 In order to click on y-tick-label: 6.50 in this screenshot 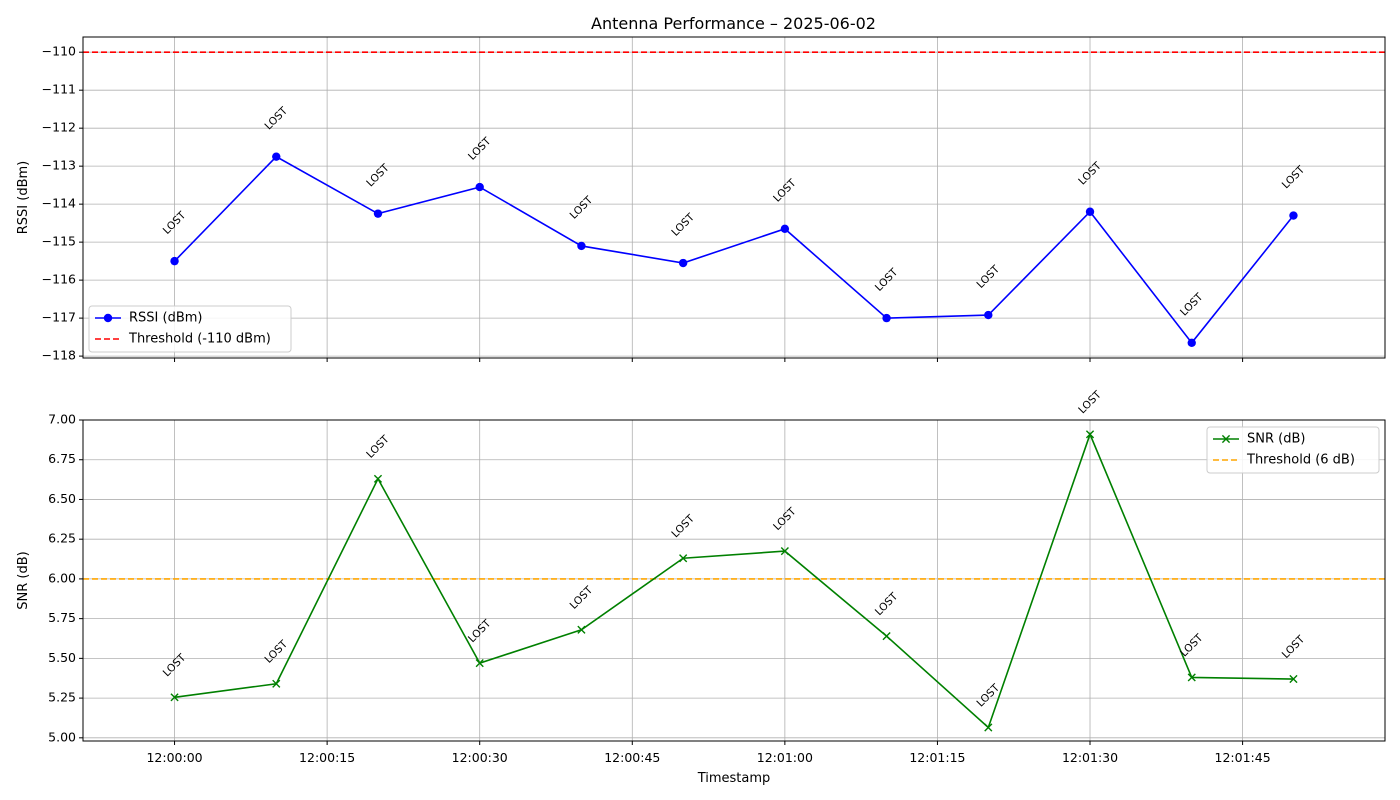, I will do `click(62, 498)`.